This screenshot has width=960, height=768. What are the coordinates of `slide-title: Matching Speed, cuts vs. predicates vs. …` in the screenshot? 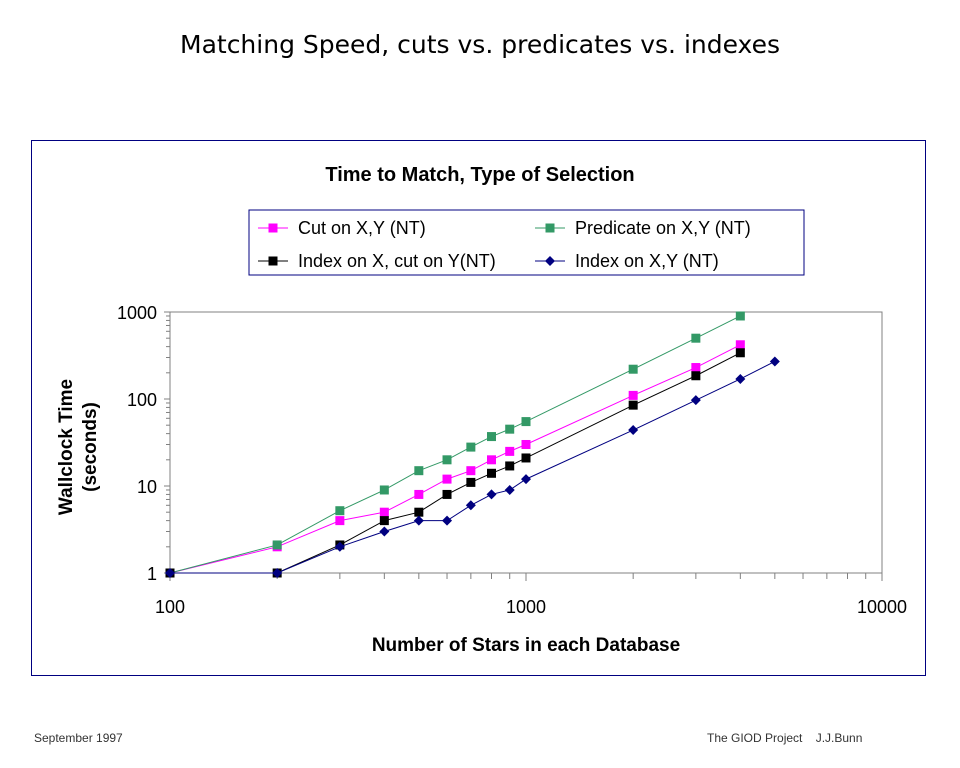 It's located at (480, 44).